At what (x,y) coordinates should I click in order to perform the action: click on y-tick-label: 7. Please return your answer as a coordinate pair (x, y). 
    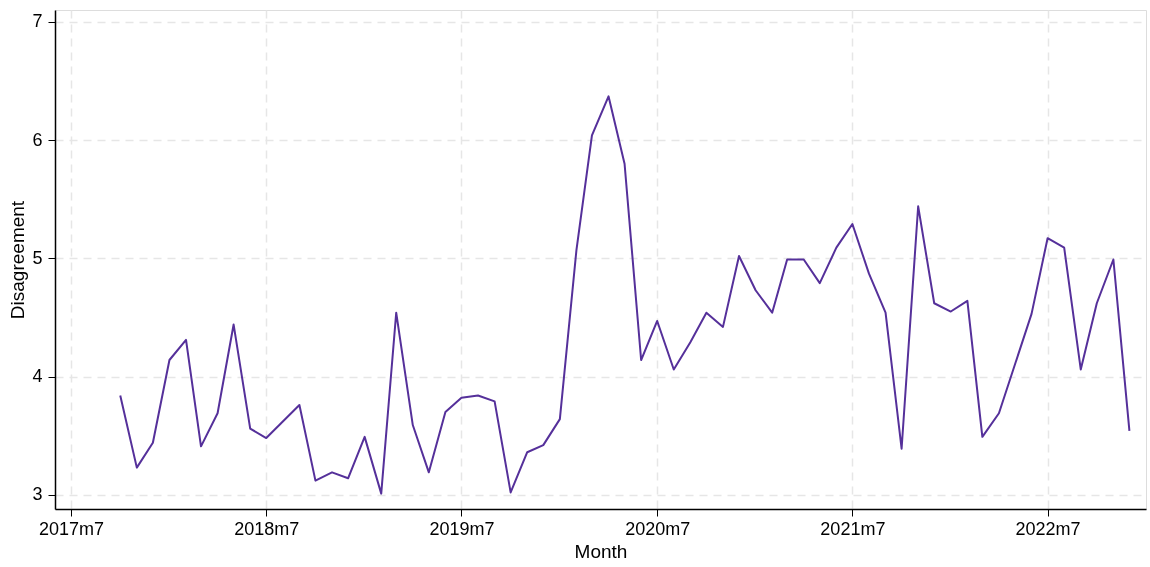
    Looking at the image, I should click on (37, 21).